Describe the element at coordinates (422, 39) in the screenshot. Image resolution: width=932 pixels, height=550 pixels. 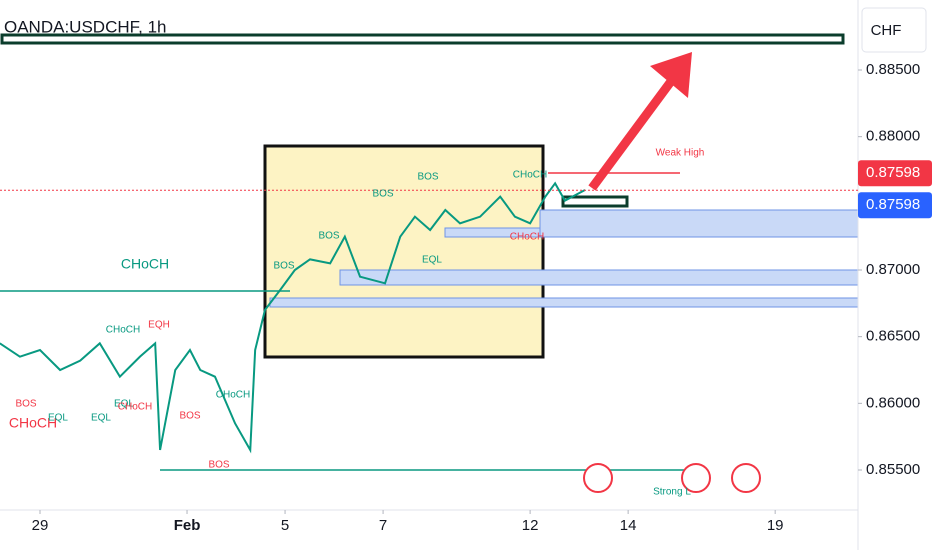
I see `target-box` at that location.